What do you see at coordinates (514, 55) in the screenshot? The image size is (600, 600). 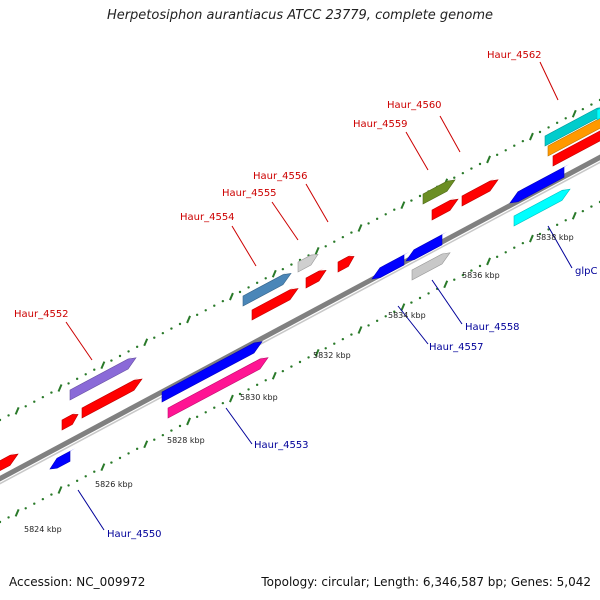 I see `gene-label-upper: Haur_4562` at bounding box center [514, 55].